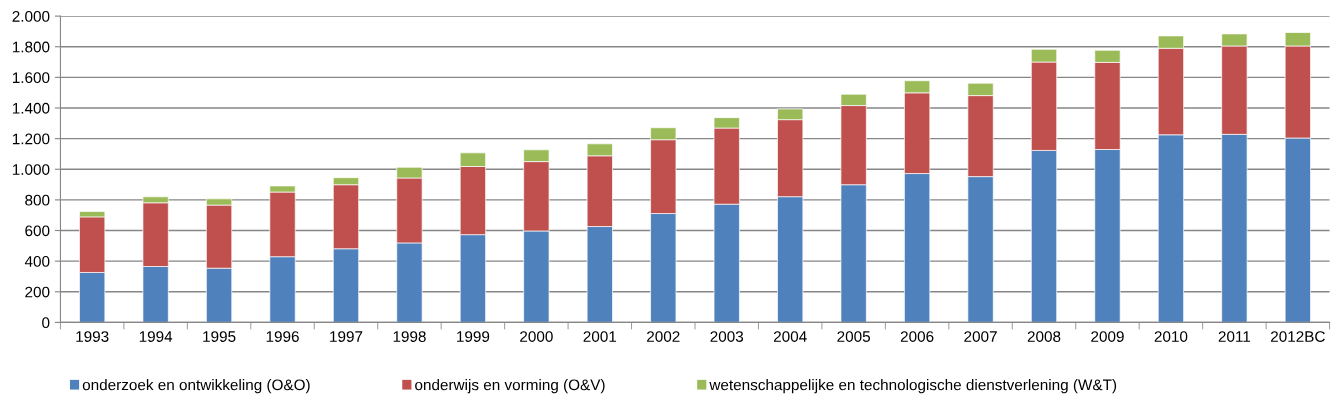 This screenshot has height=403, width=1343. Describe the element at coordinates (1044, 336) in the screenshot. I see `x-tick-label: 2008` at that location.